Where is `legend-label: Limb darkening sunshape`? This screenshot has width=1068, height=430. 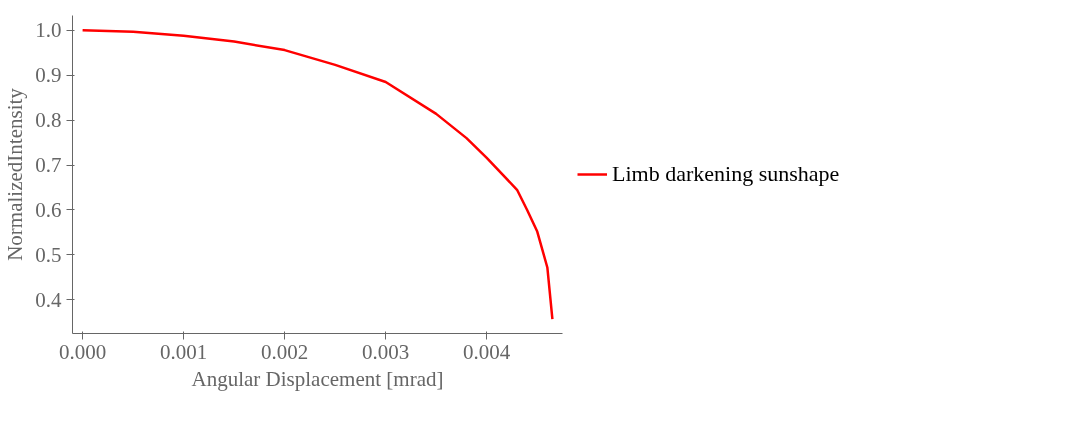
legend-label: Limb darkening sunshape is located at coordinates (726, 174).